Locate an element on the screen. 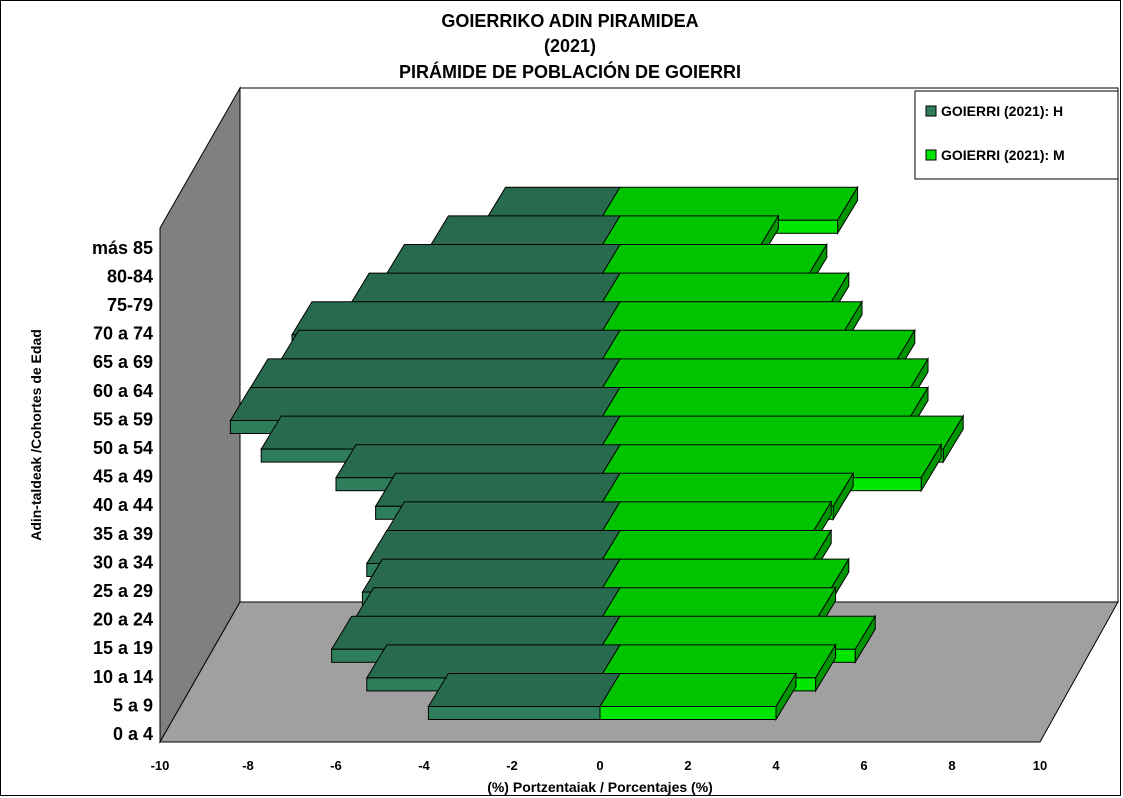 The image size is (1123, 798). category-label: 55 a 59 is located at coordinates (123, 419).